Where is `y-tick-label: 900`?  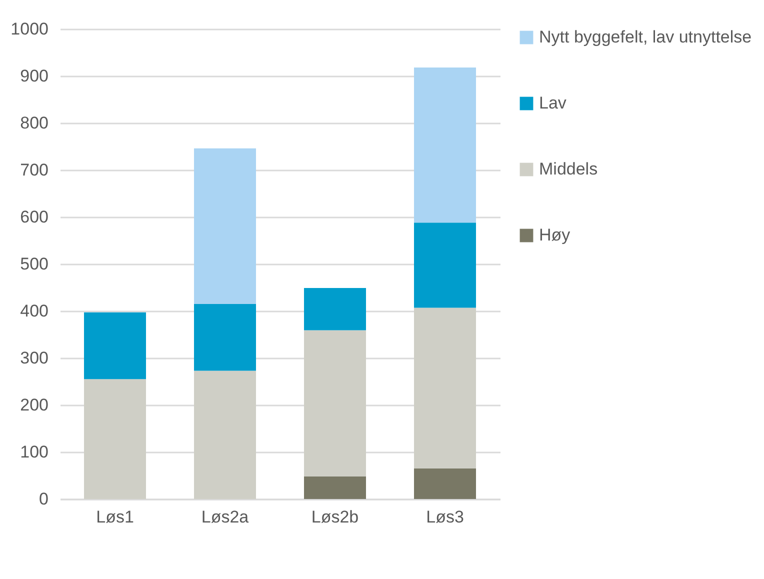
y-tick-label: 900 is located at coordinates (34, 76).